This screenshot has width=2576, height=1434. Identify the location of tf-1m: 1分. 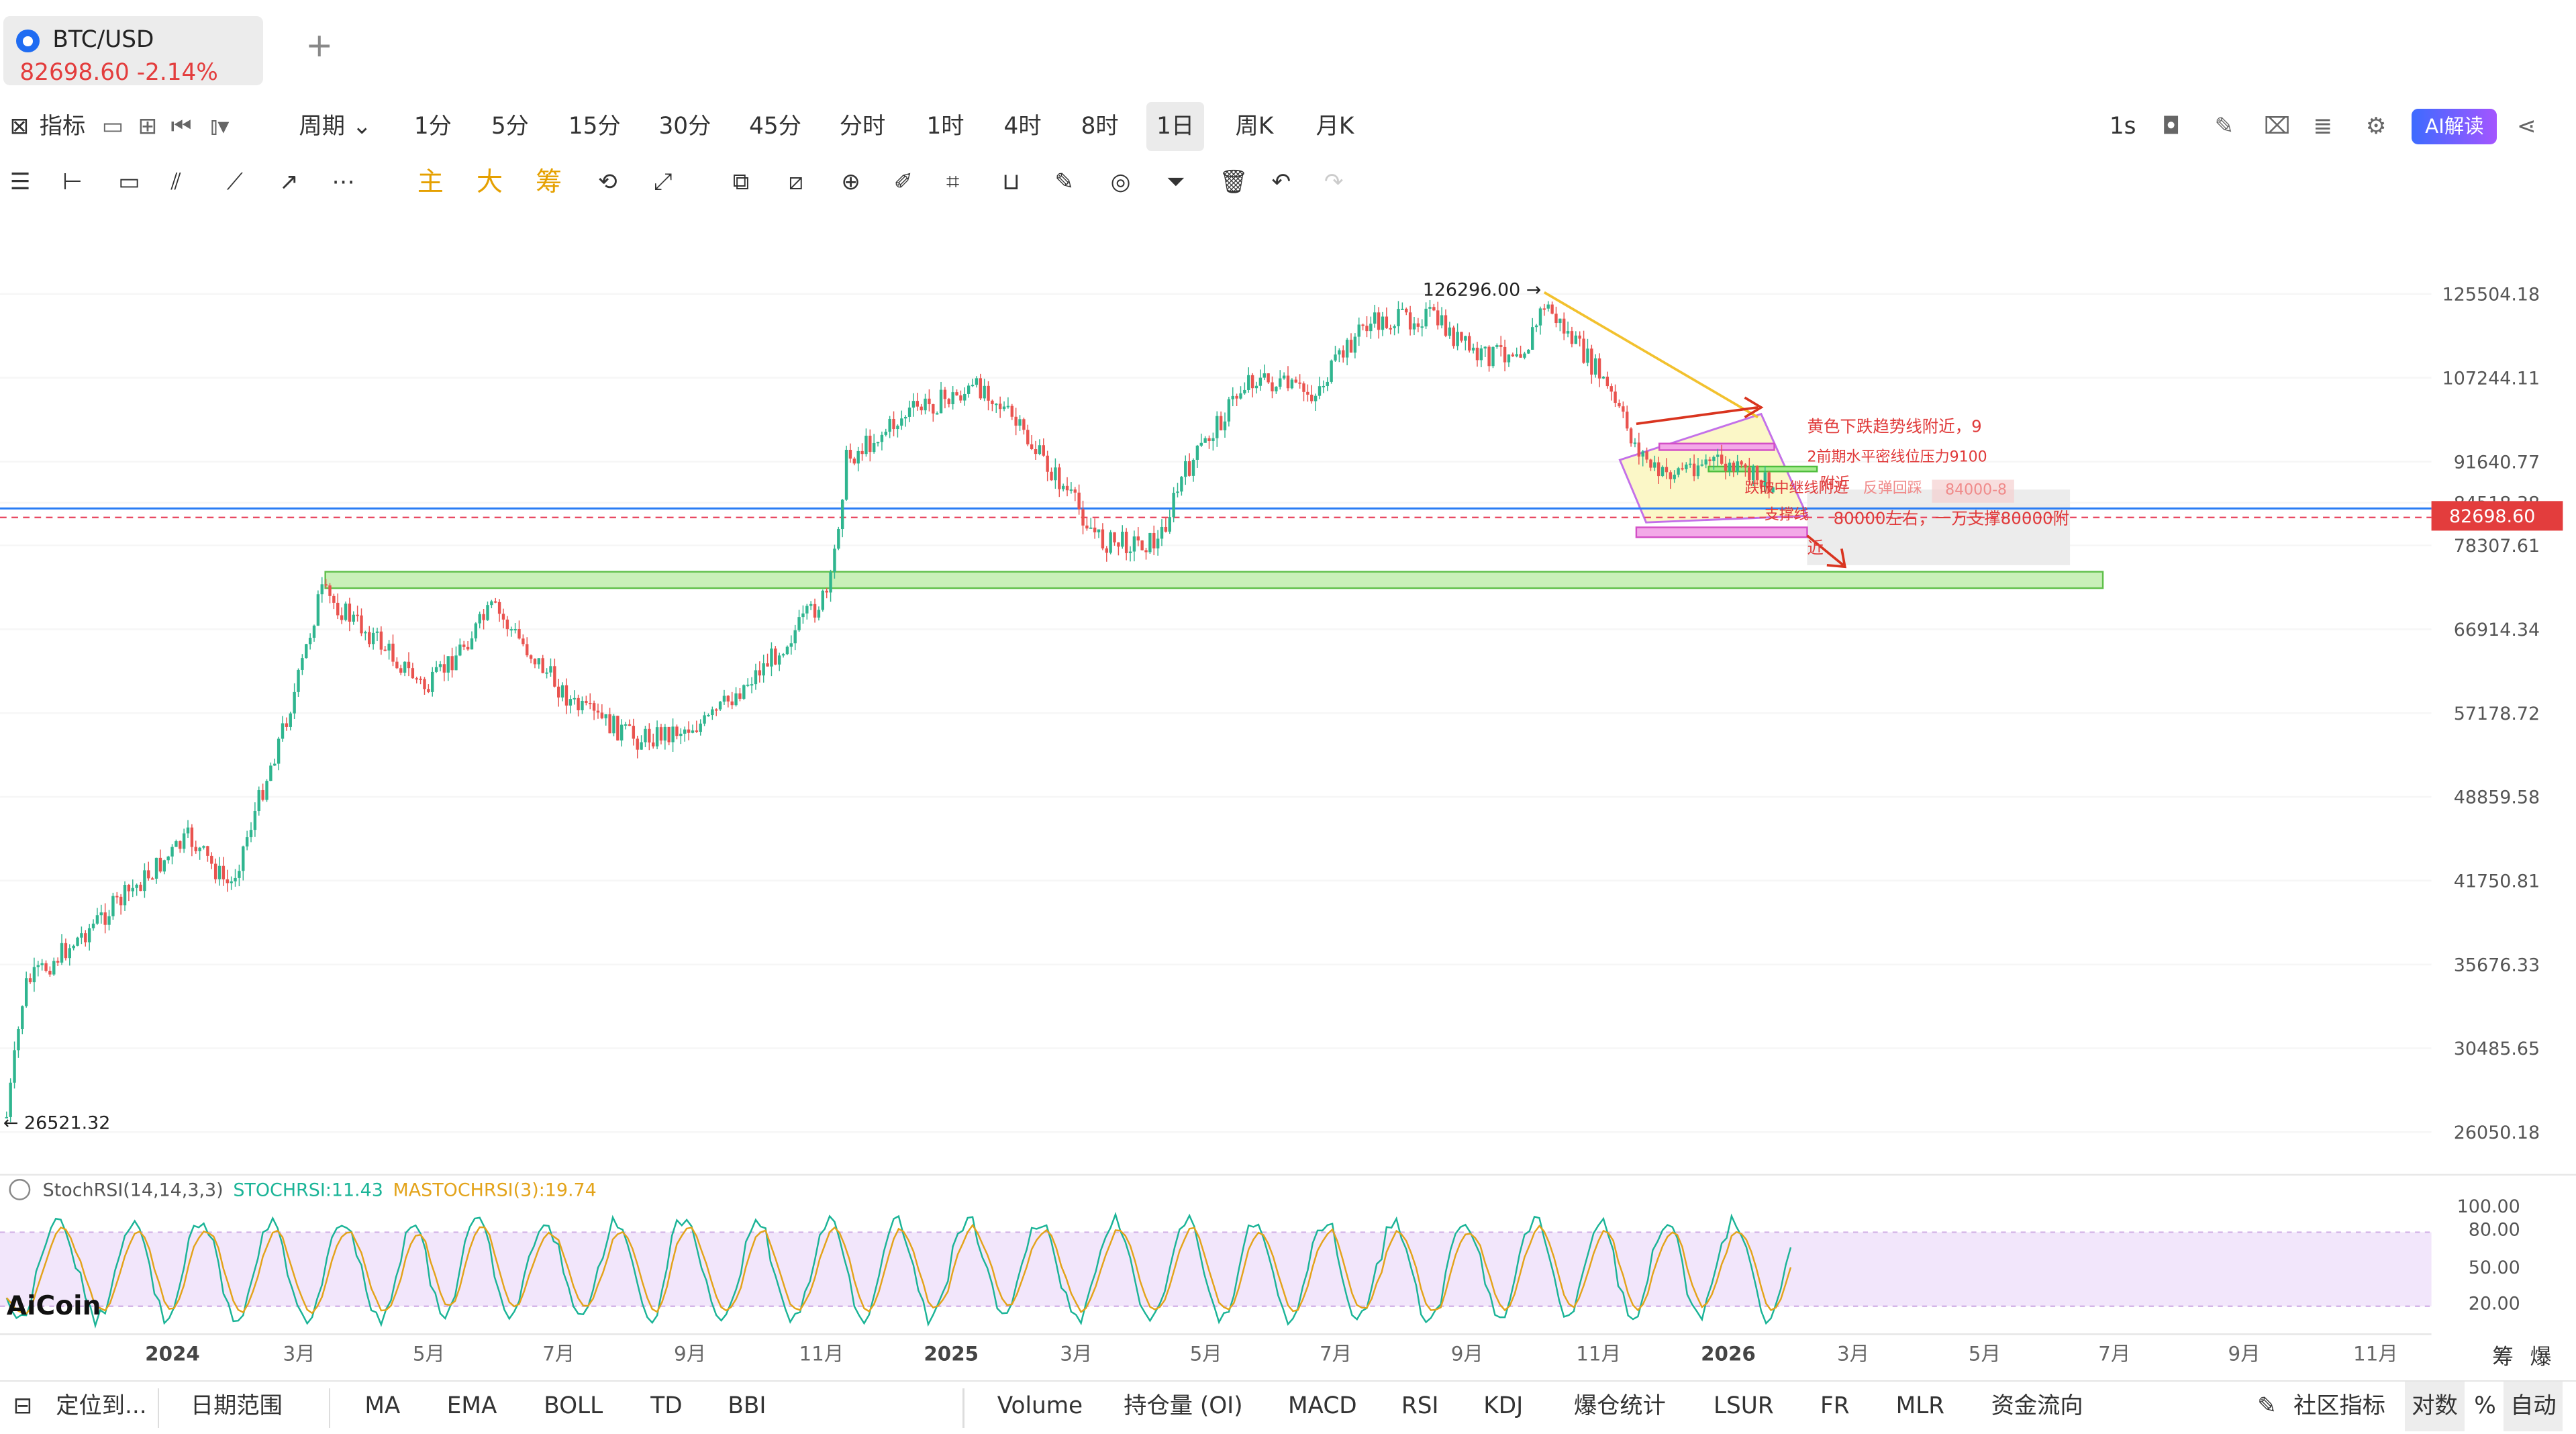
(432, 126).